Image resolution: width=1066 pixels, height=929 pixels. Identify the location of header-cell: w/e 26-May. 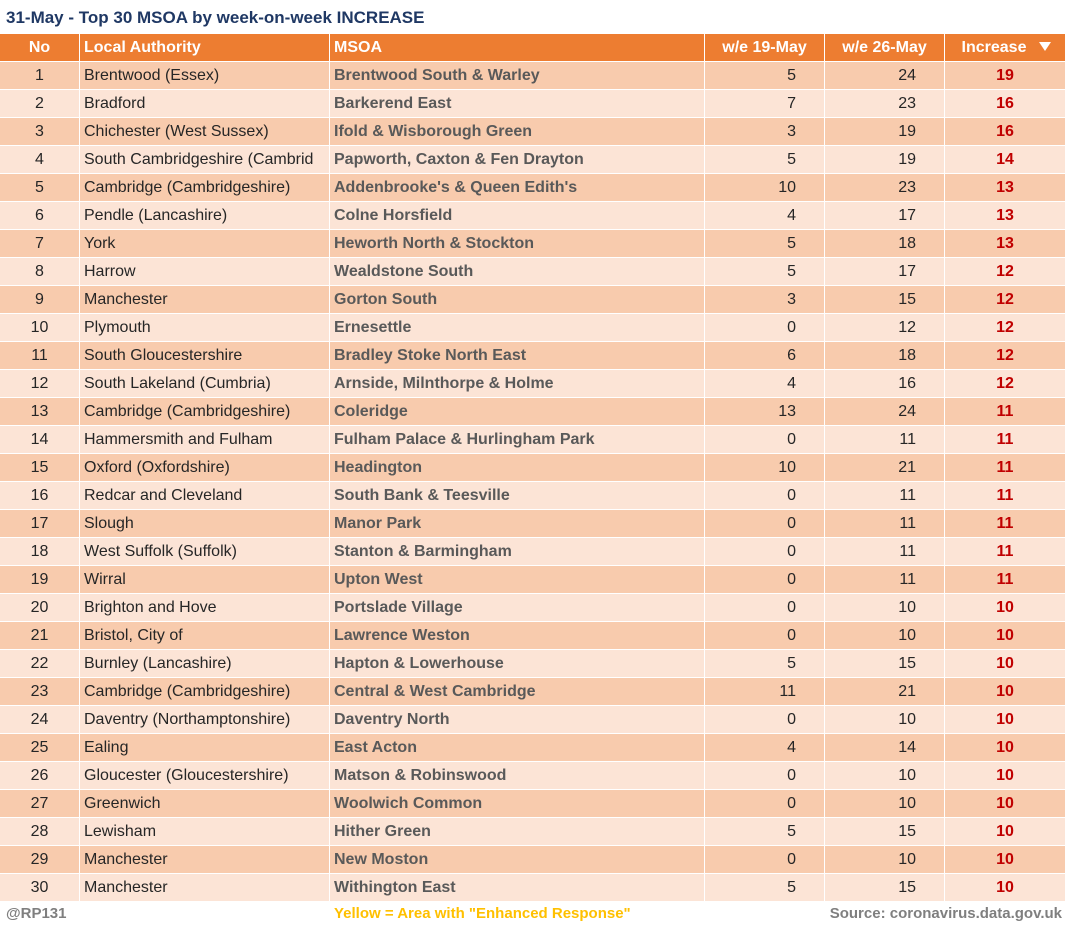
(885, 48).